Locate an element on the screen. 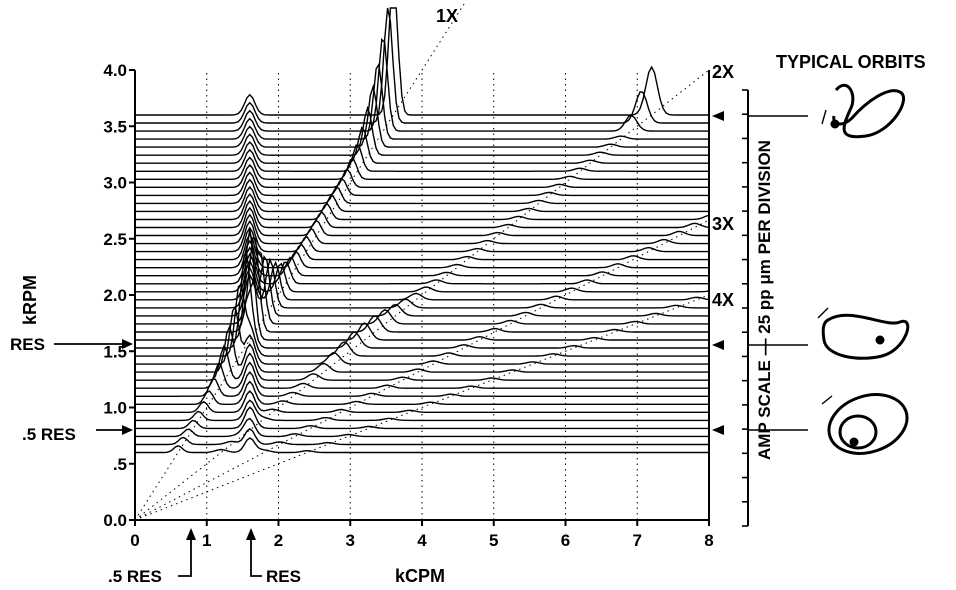  half-res-left-arrowhead is located at coordinates (127, 430).